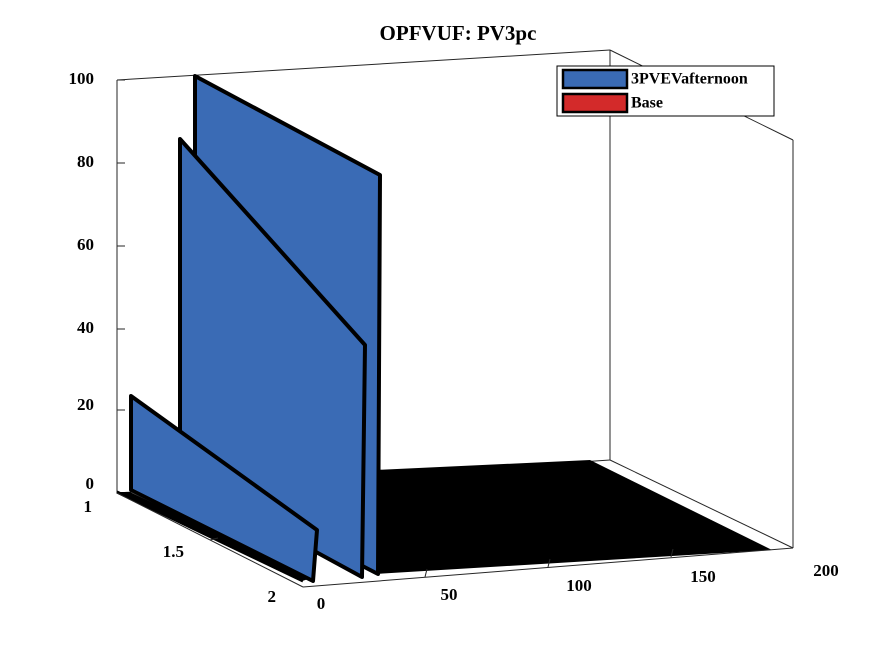 The height and width of the screenshot is (661, 875). Describe the element at coordinates (85, 327) in the screenshot. I see `z-tick-label: 40` at that location.